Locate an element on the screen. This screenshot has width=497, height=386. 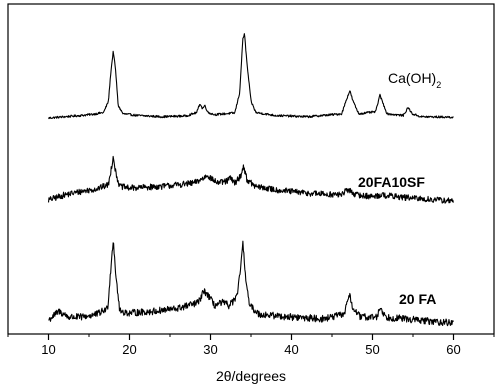
x-tick-label-10: 10 is located at coordinates (48, 349).